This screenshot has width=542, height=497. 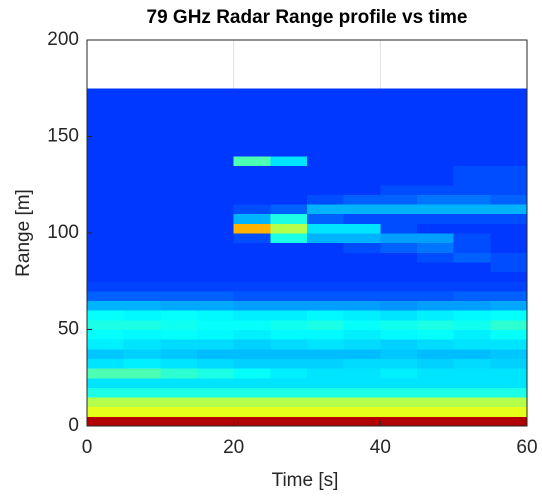 I want to click on y-tick-label: 150, so click(x=63, y=136).